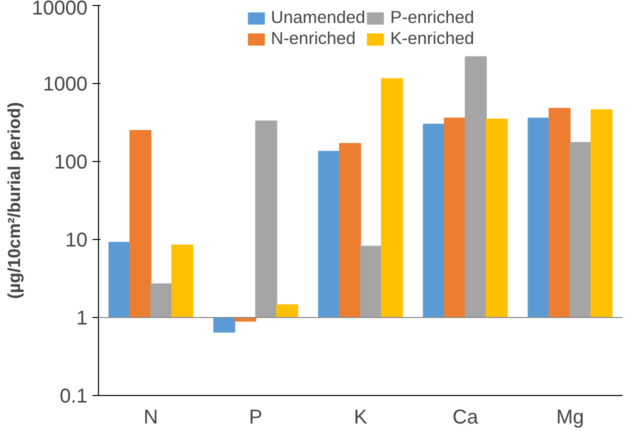 The image size is (627, 431). What do you see at coordinates (432, 38) in the screenshot?
I see `legend-label: K-enriched` at bounding box center [432, 38].